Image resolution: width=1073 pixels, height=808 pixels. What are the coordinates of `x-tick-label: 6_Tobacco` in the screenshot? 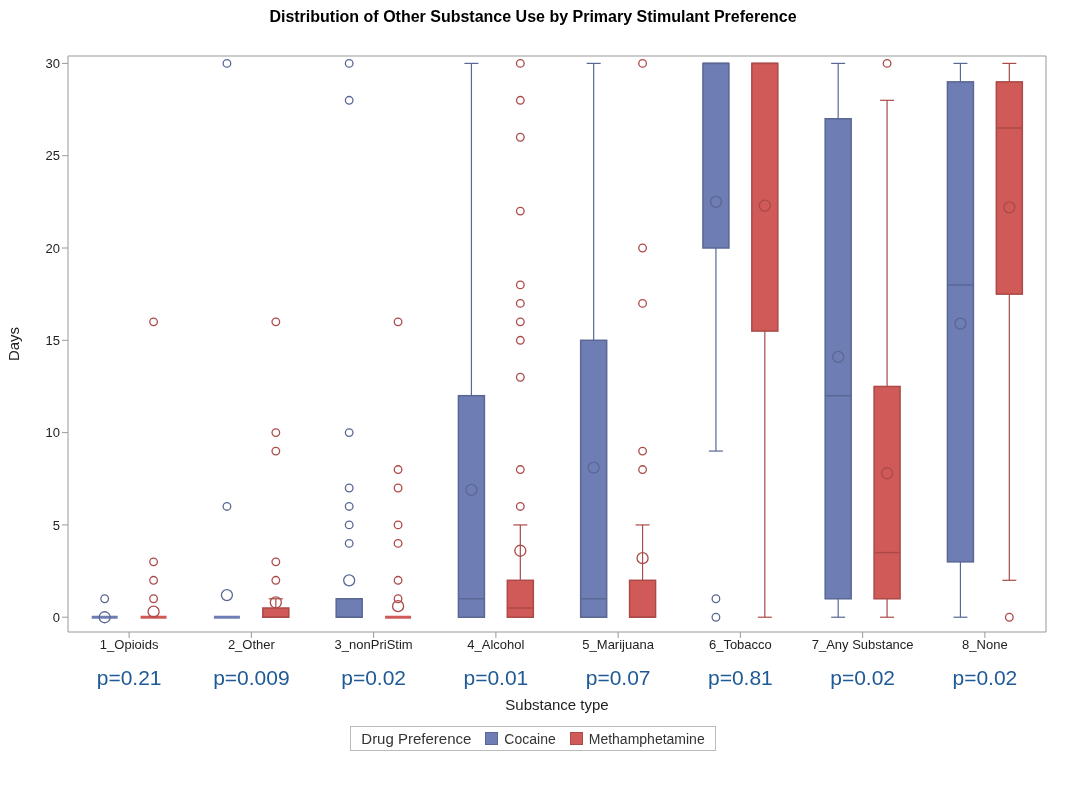 It's located at (740, 645).